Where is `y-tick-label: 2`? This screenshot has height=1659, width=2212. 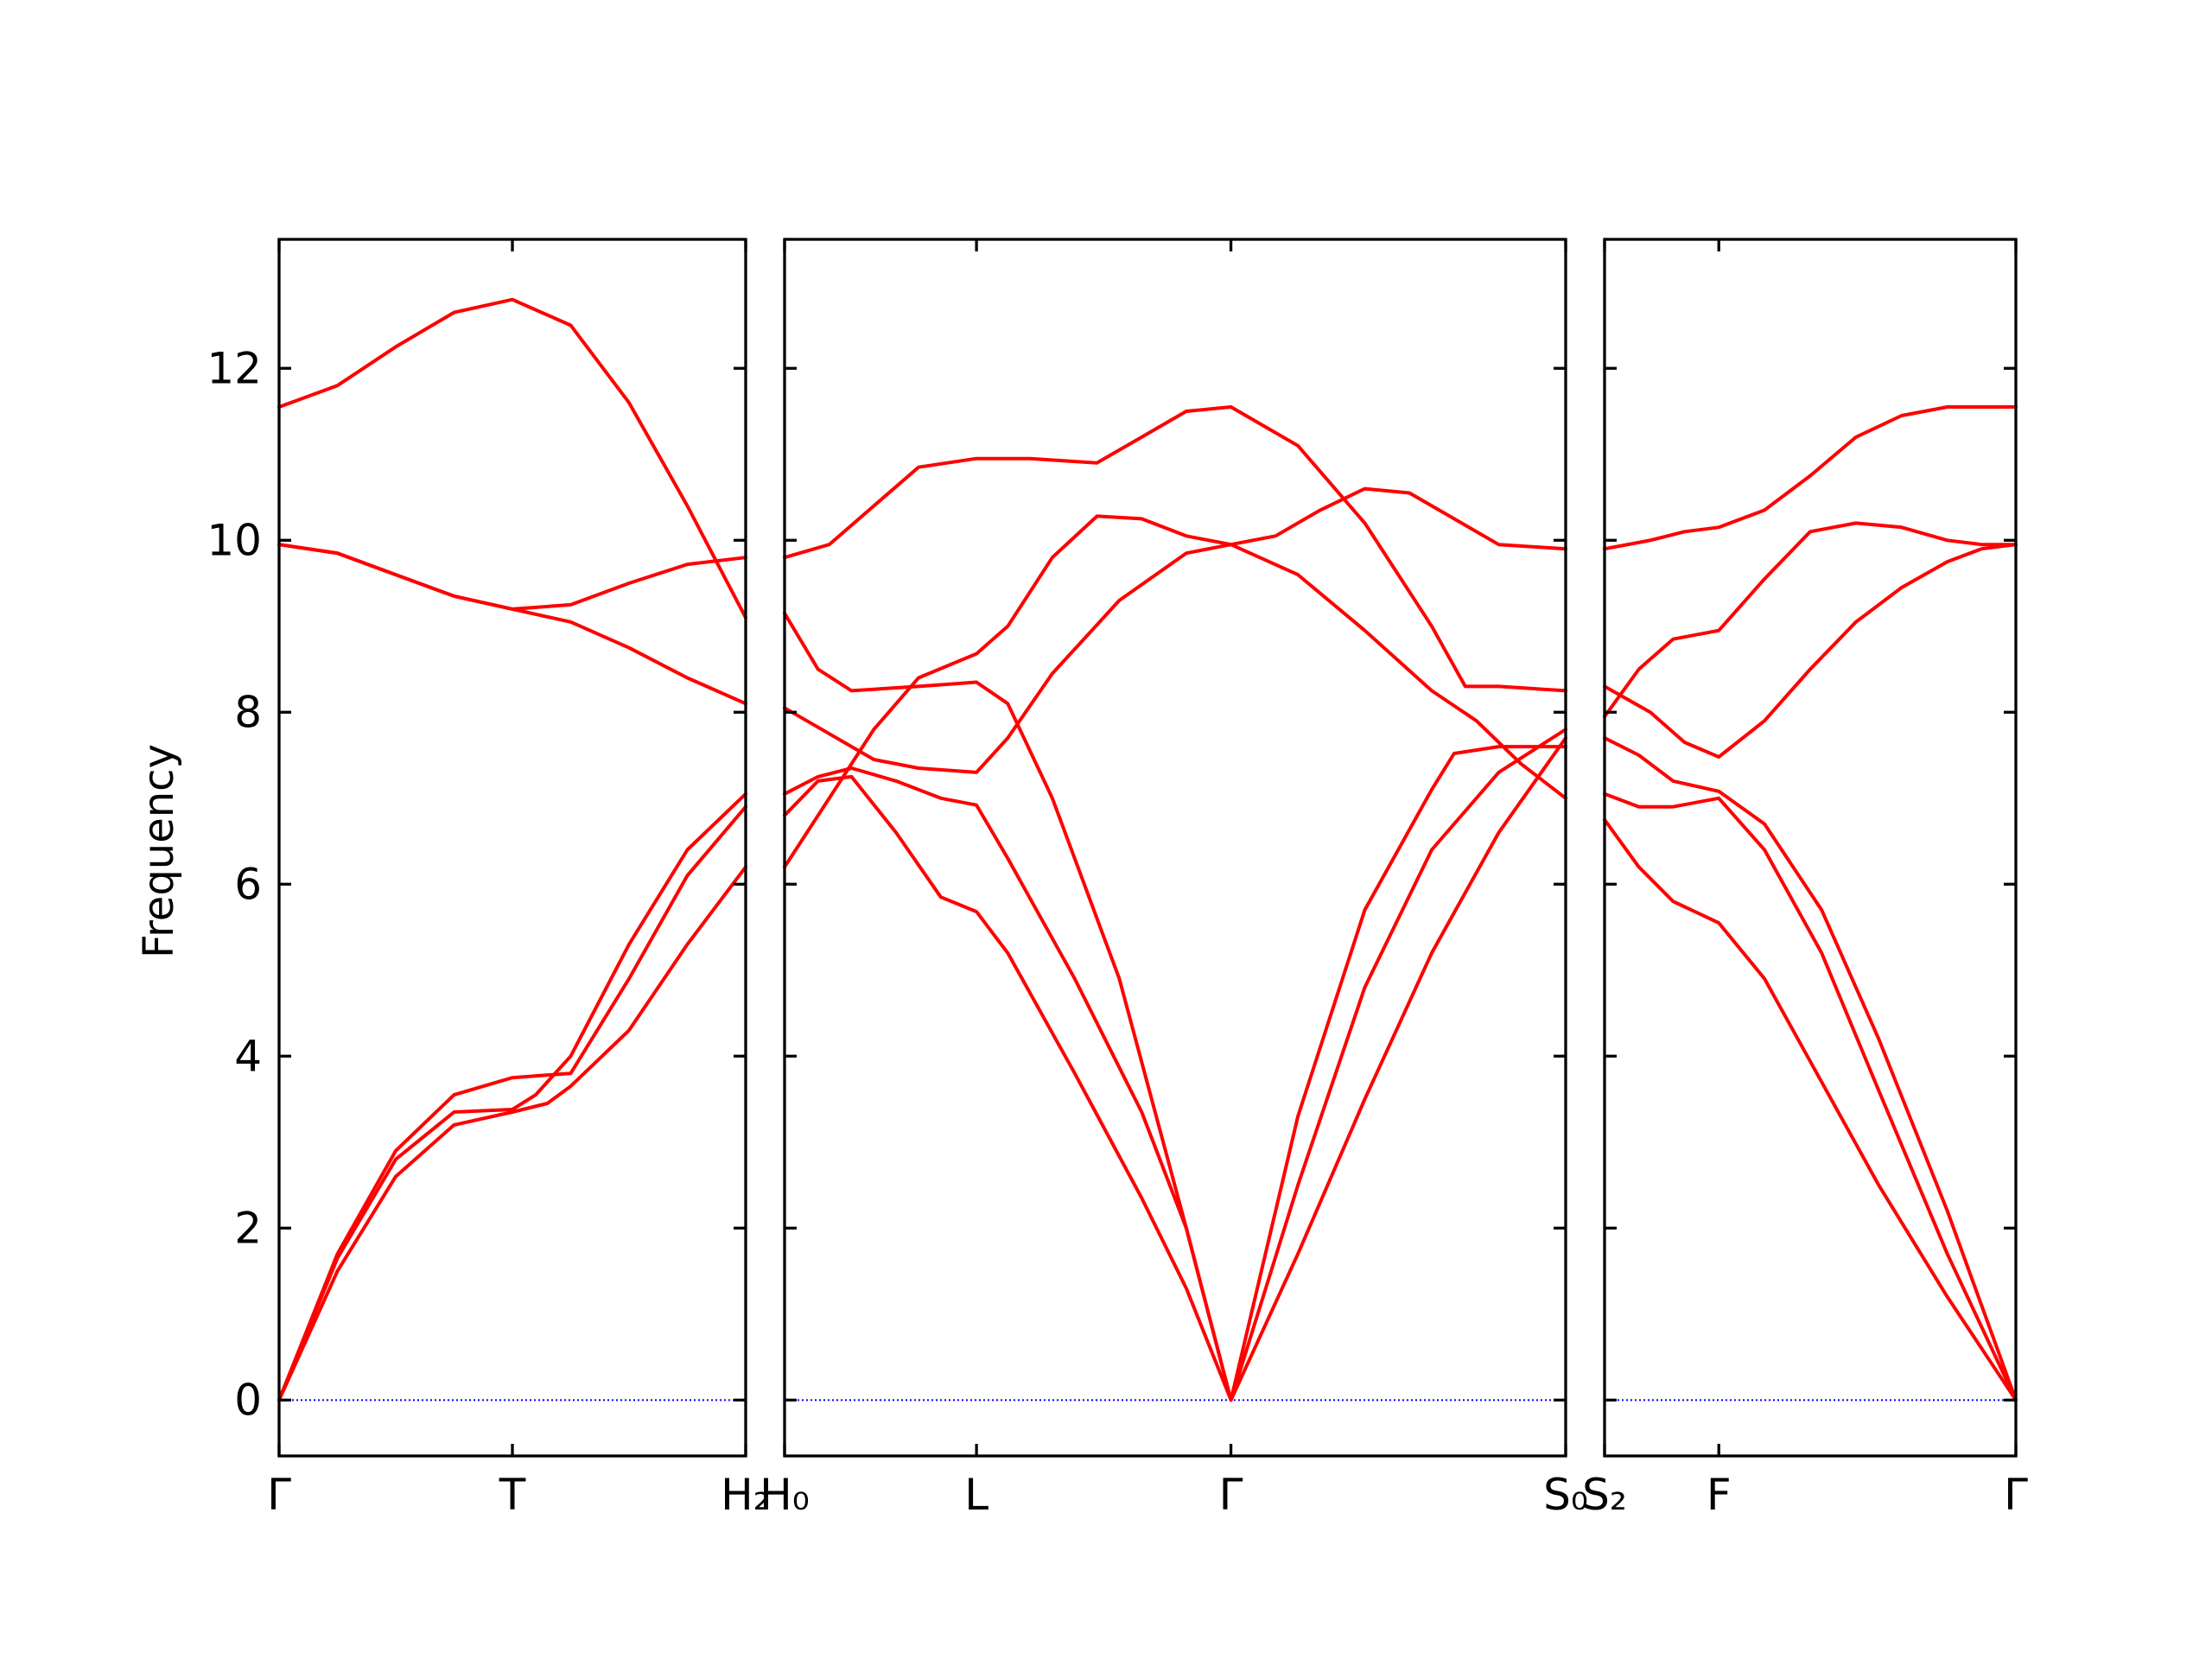 y-tick-label: 2 is located at coordinates (248, 1228).